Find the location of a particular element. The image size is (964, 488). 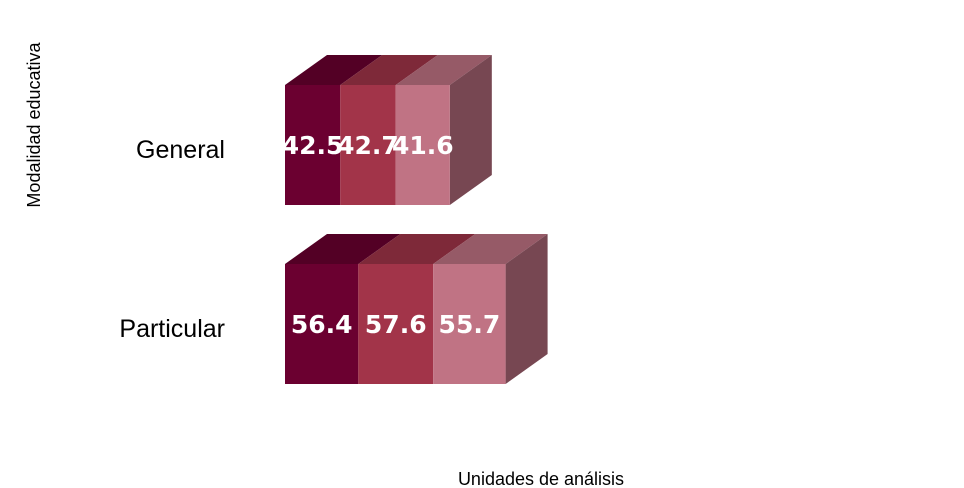

data-label-general-series-3: 41.6 is located at coordinates (423, 145).